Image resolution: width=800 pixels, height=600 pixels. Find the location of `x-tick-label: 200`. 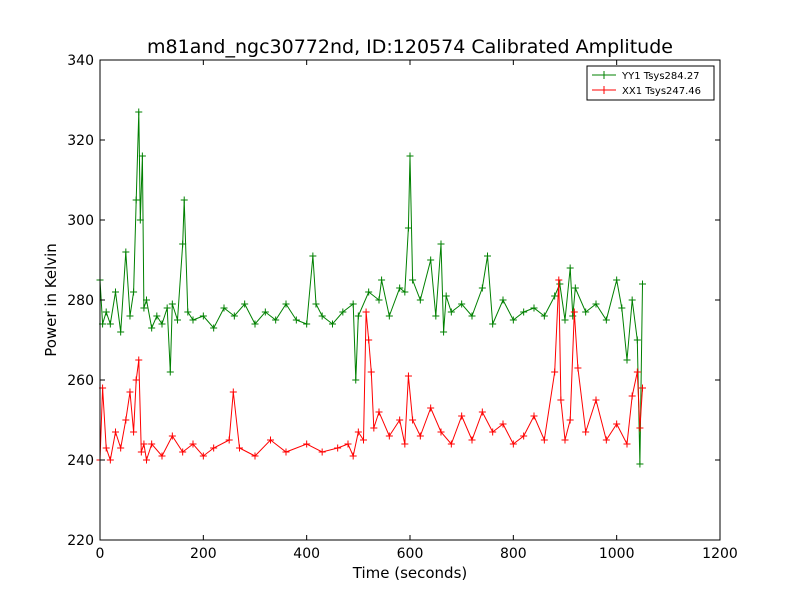

x-tick-label: 200 is located at coordinates (203, 554).